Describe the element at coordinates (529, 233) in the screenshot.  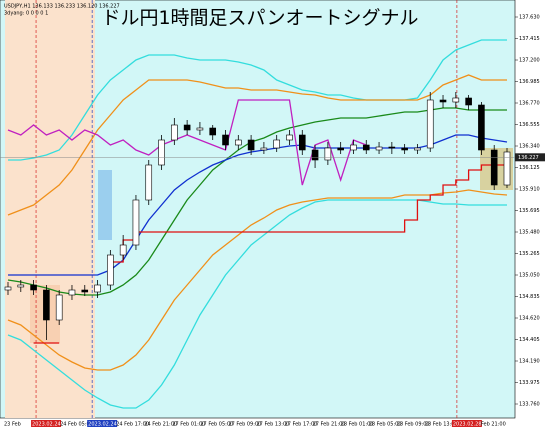
I see `y-tick-label: 135.480` at that location.